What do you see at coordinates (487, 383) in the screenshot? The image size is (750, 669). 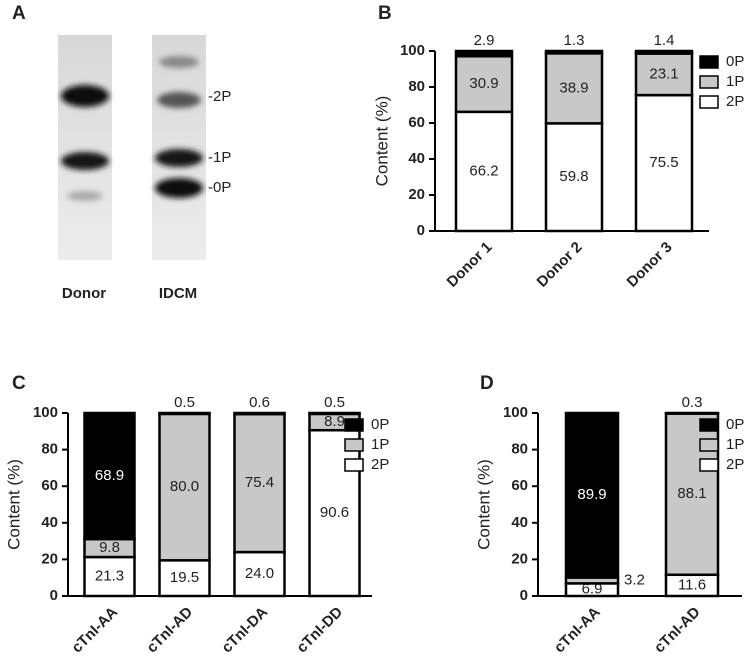 I see `panel-letter: D` at bounding box center [487, 383].